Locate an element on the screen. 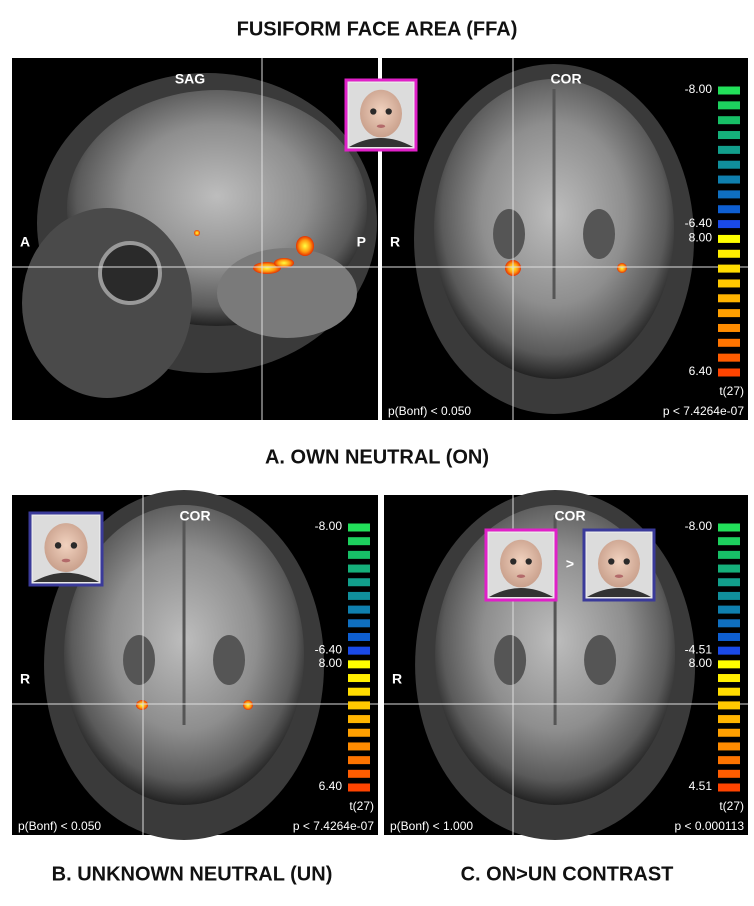 The height and width of the screenshot is (906, 754). p-bonferroni: p(Bonf) < 1.000 is located at coordinates (431, 826).